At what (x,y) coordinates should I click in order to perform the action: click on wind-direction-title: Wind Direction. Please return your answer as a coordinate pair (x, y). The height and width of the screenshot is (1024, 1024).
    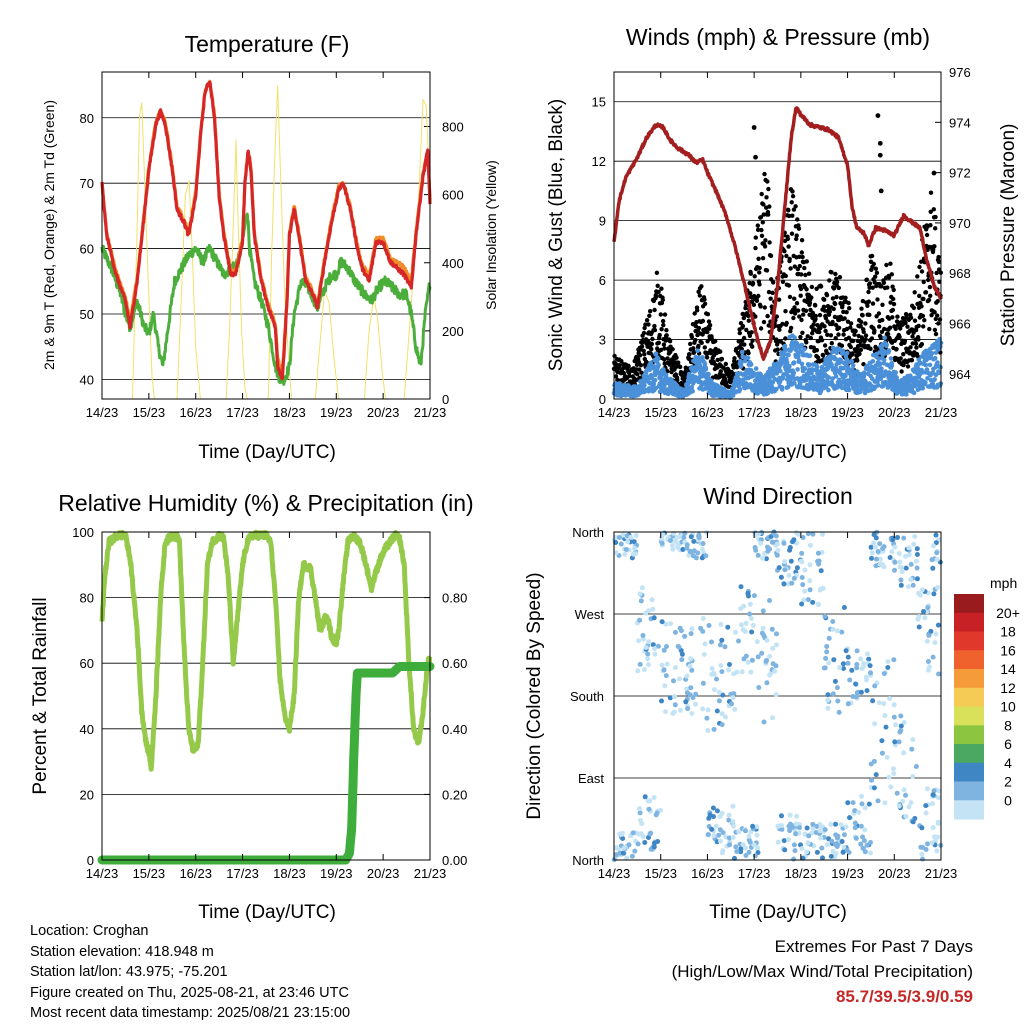
    Looking at the image, I should click on (778, 496).